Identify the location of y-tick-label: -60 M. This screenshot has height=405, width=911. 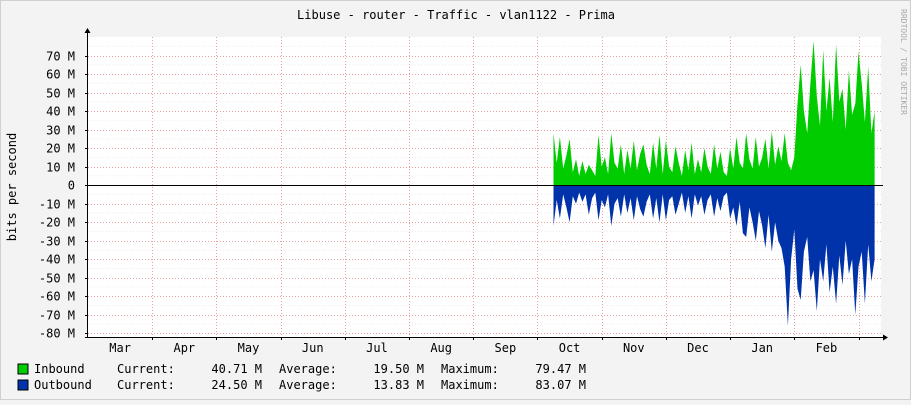
(57, 297).